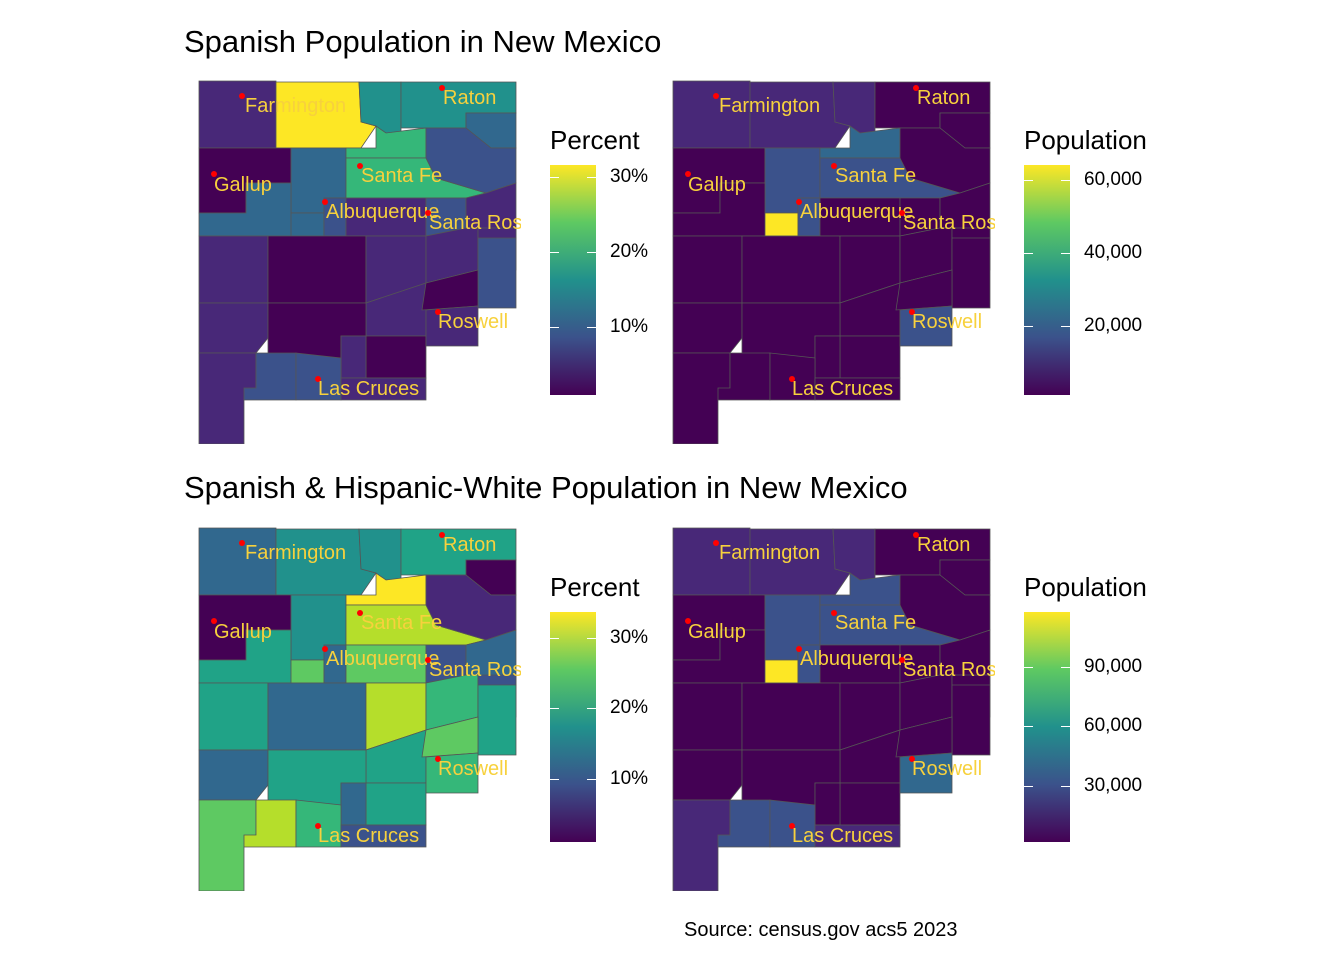  What do you see at coordinates (1113, 785) in the screenshot?
I see `legend-tick-label: 30,000` at bounding box center [1113, 785].